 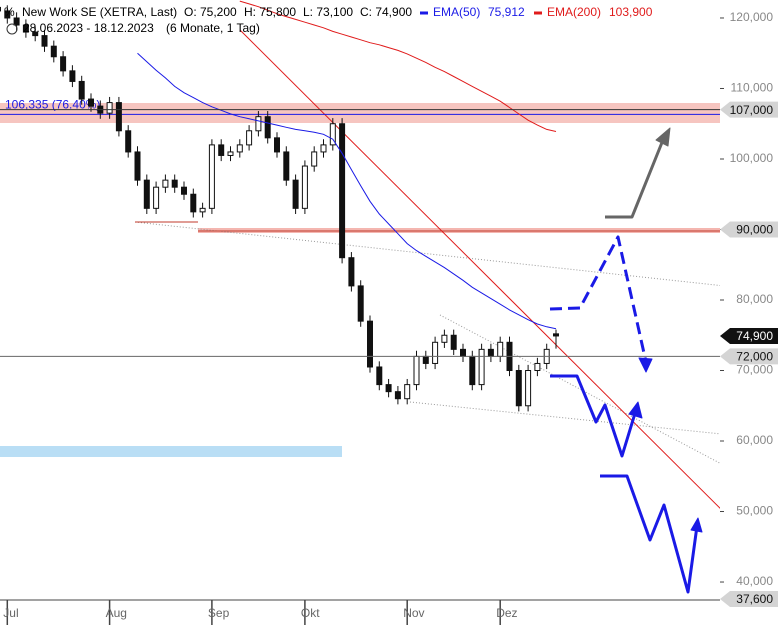 What do you see at coordinates (754, 299) in the screenshot?
I see `y-tick-label: 80,000` at bounding box center [754, 299].